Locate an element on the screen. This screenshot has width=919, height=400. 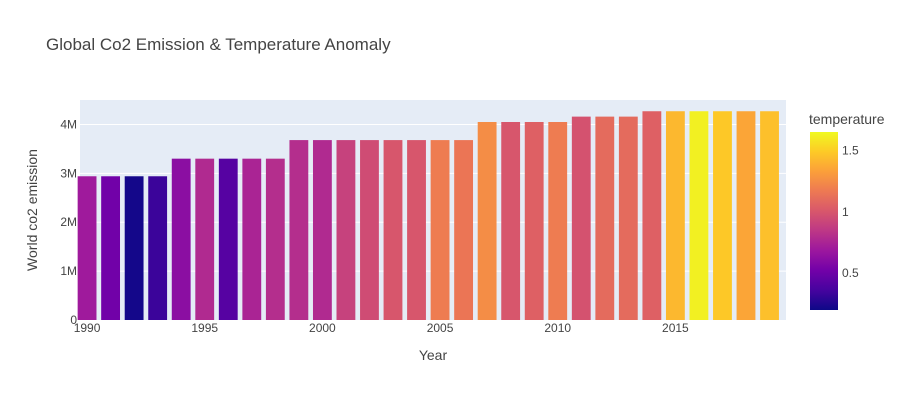
y-tick-label: 3M is located at coordinates (68, 173).